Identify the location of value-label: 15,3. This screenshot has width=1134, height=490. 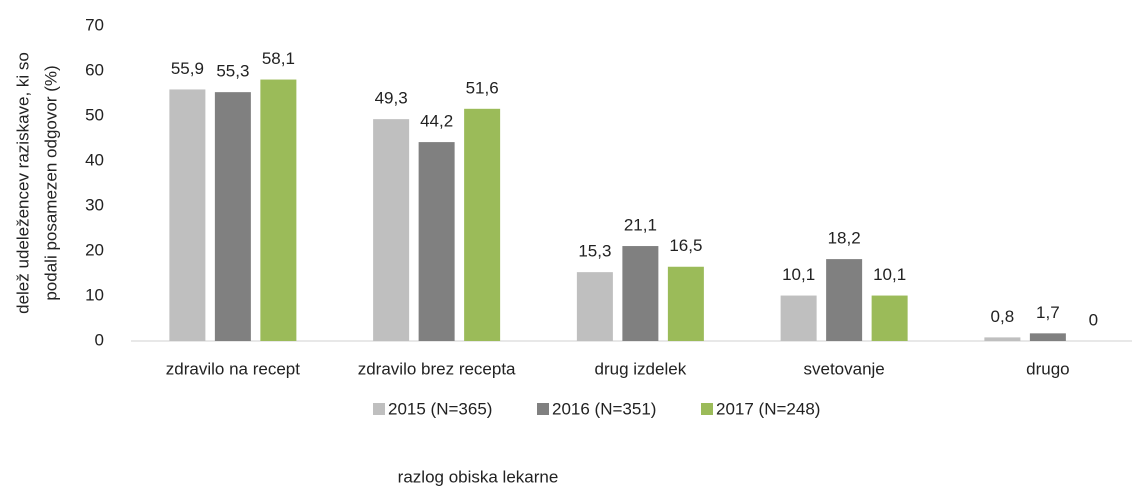
(594, 251).